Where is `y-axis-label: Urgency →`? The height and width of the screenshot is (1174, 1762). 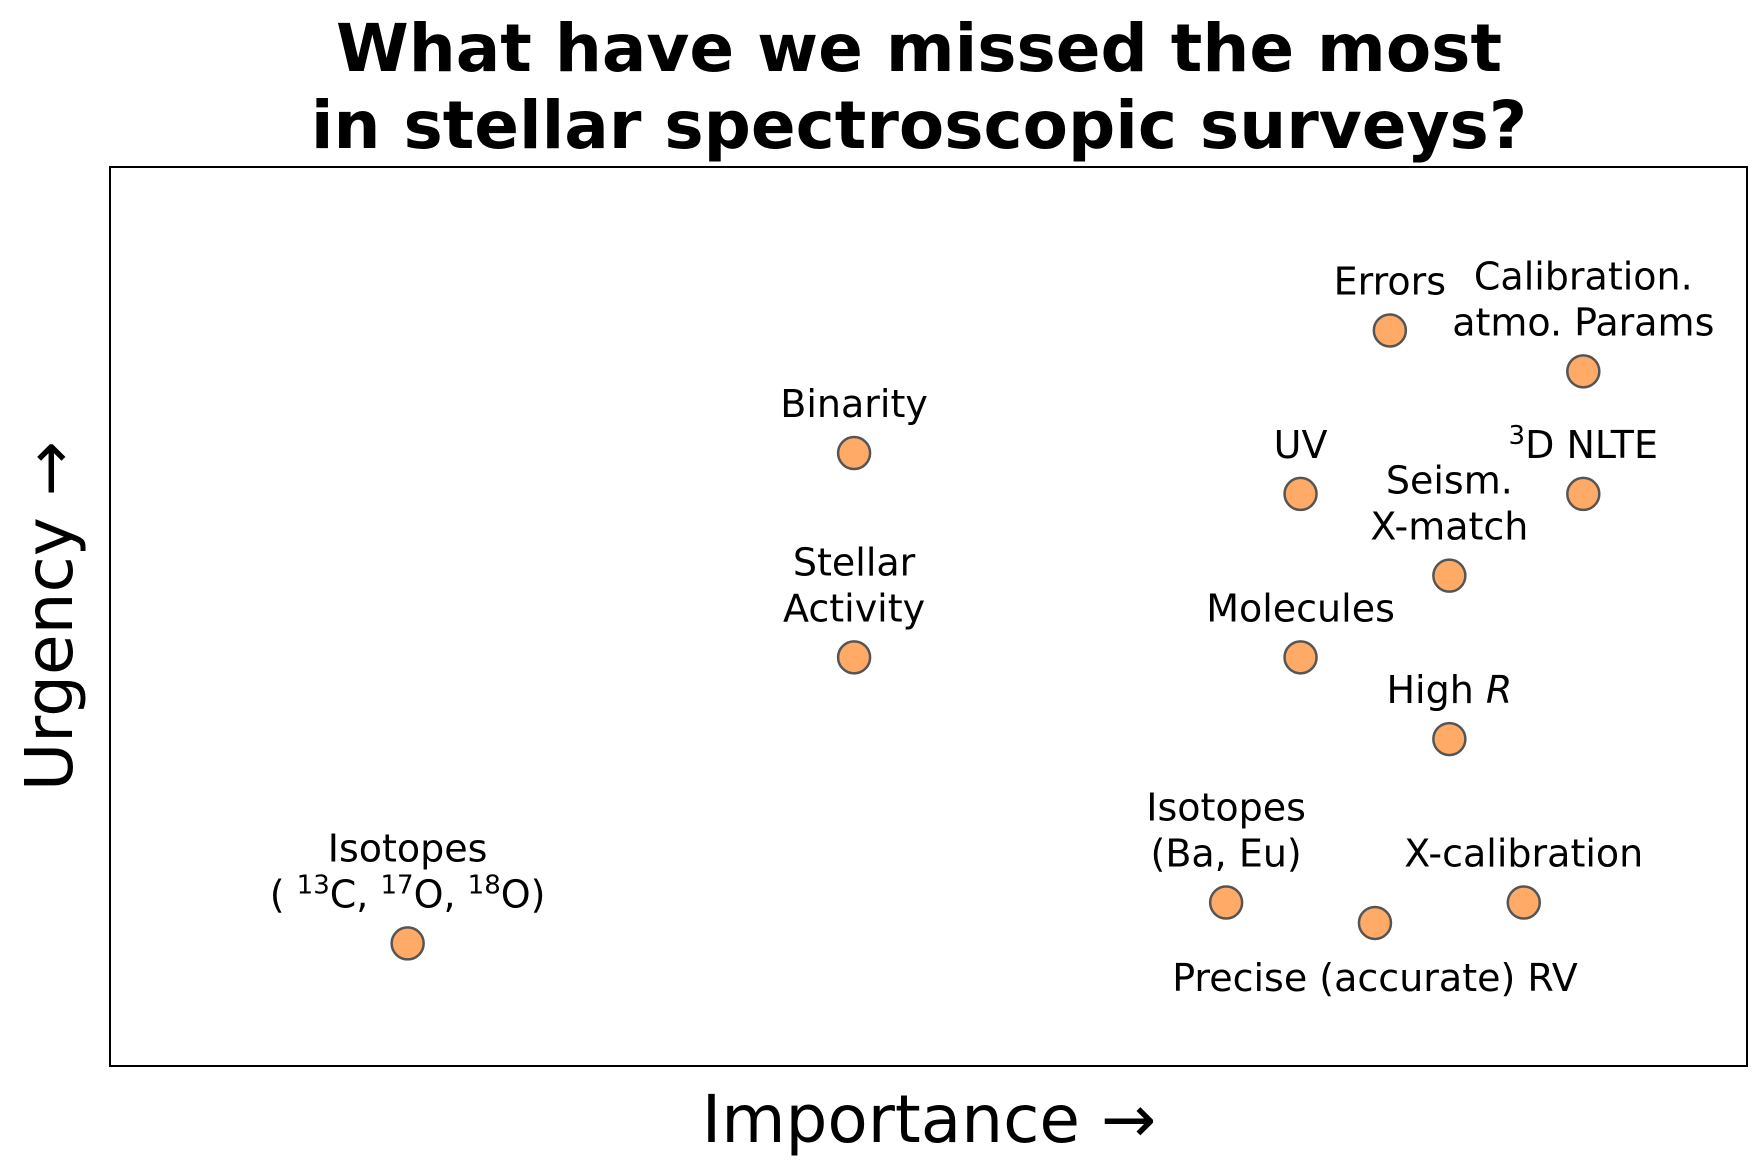
y-axis-label: Urgency → is located at coordinates (49, 616).